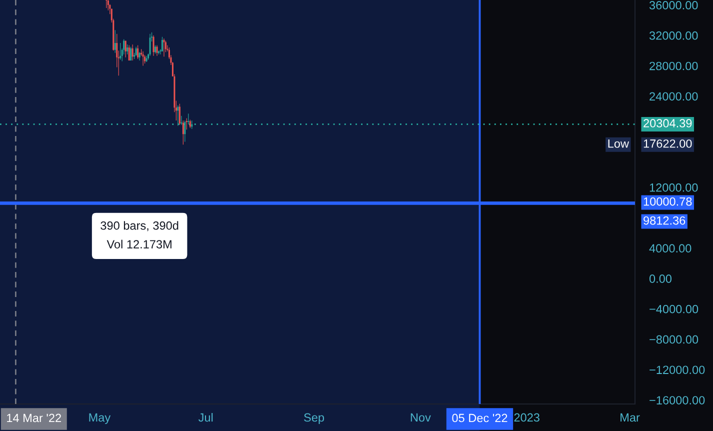 Image resolution: width=713 pixels, height=431 pixels. Describe the element at coordinates (673, 5) in the screenshot. I see `y-tick-label: 36000.00` at that location.